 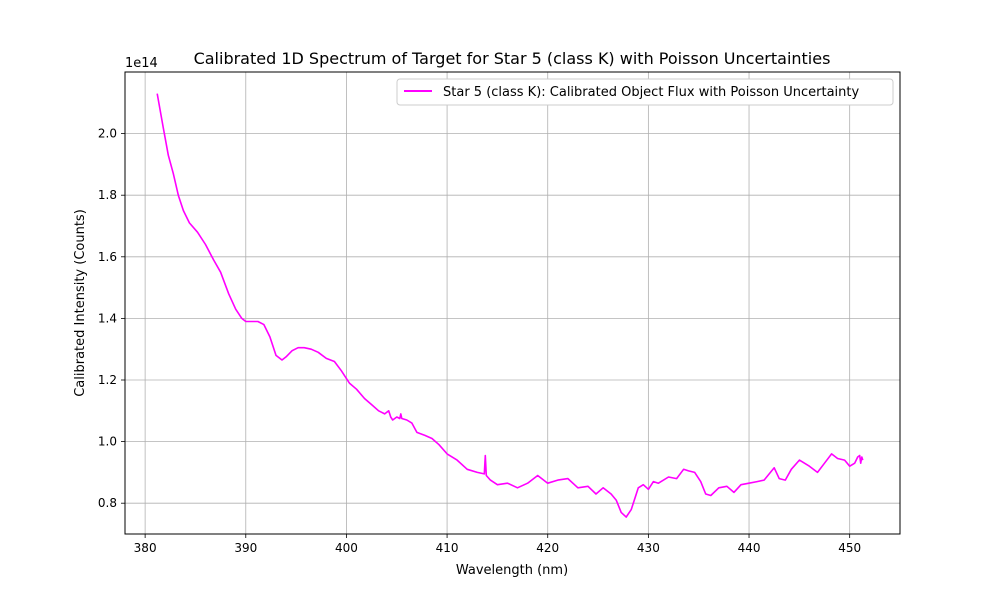 I want to click on x-axis: 380 390 400 410 420 430 440 450, so click(x=497, y=544).